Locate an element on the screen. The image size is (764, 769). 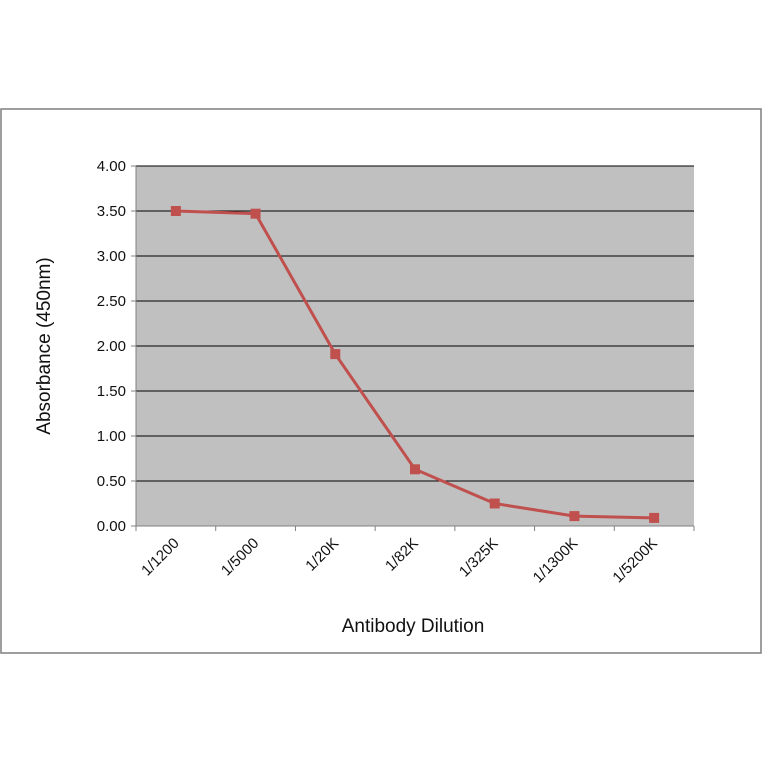
x-axis-title: Antibody Dilution is located at coordinates (413, 626).